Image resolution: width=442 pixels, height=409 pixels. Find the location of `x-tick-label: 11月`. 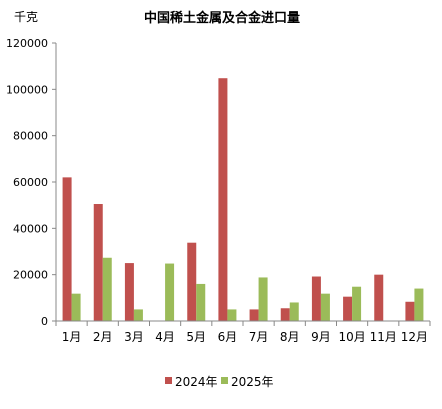

x-tick-label: 11月 is located at coordinates (383, 337).